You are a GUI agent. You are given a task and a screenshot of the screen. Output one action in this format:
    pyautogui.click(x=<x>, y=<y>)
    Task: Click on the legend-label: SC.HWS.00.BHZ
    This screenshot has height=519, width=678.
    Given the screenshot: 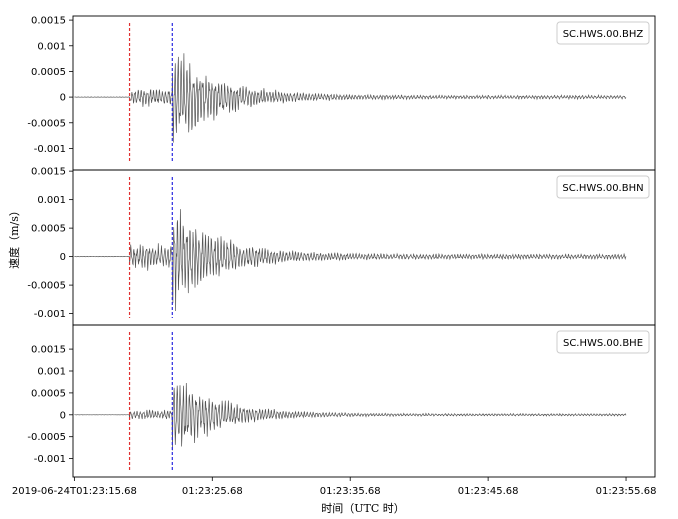 What is the action you would take?
    pyautogui.click(x=603, y=34)
    